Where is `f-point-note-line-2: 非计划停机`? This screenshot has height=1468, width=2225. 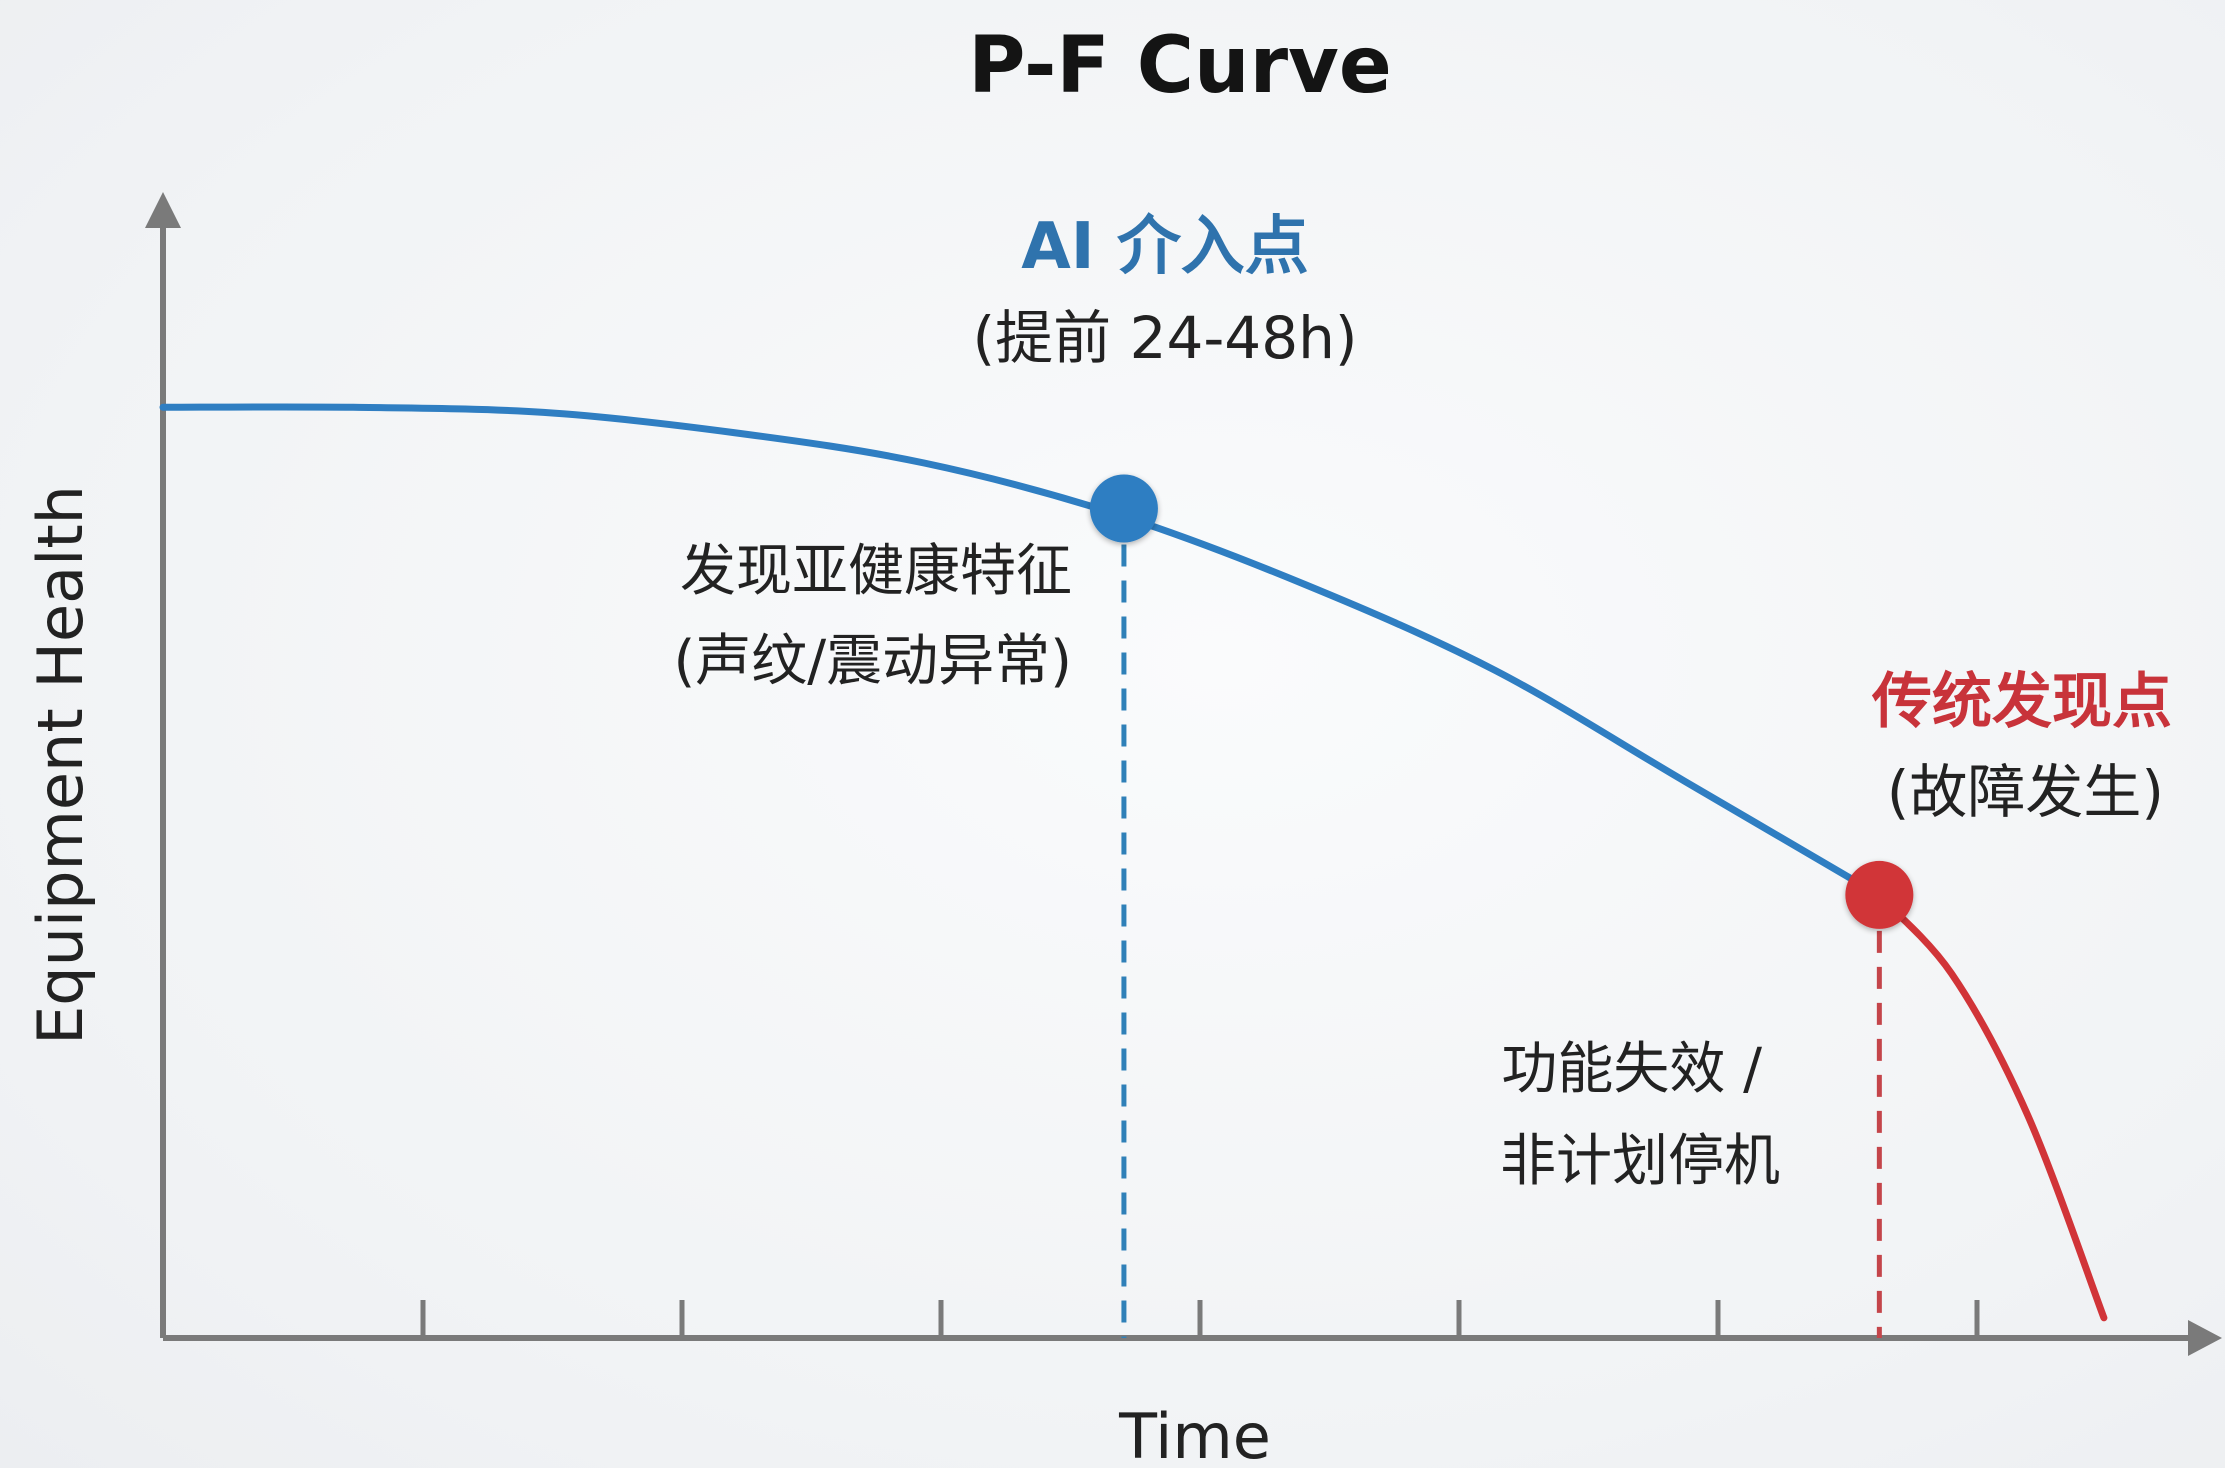
f-point-note-line-2: 非计划停机 is located at coordinates (1640, 1161).